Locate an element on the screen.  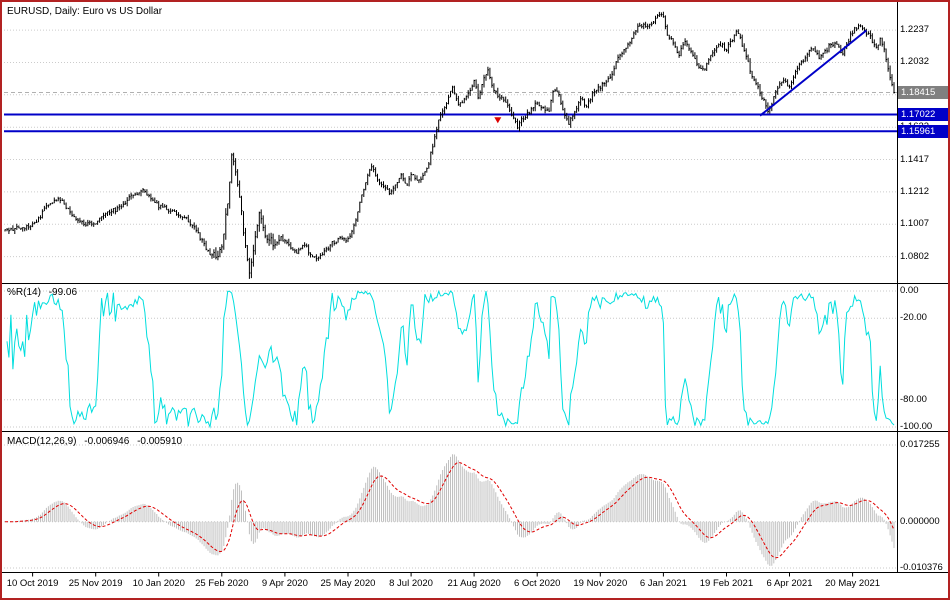
time-ticks is located at coordinates (443, 574).